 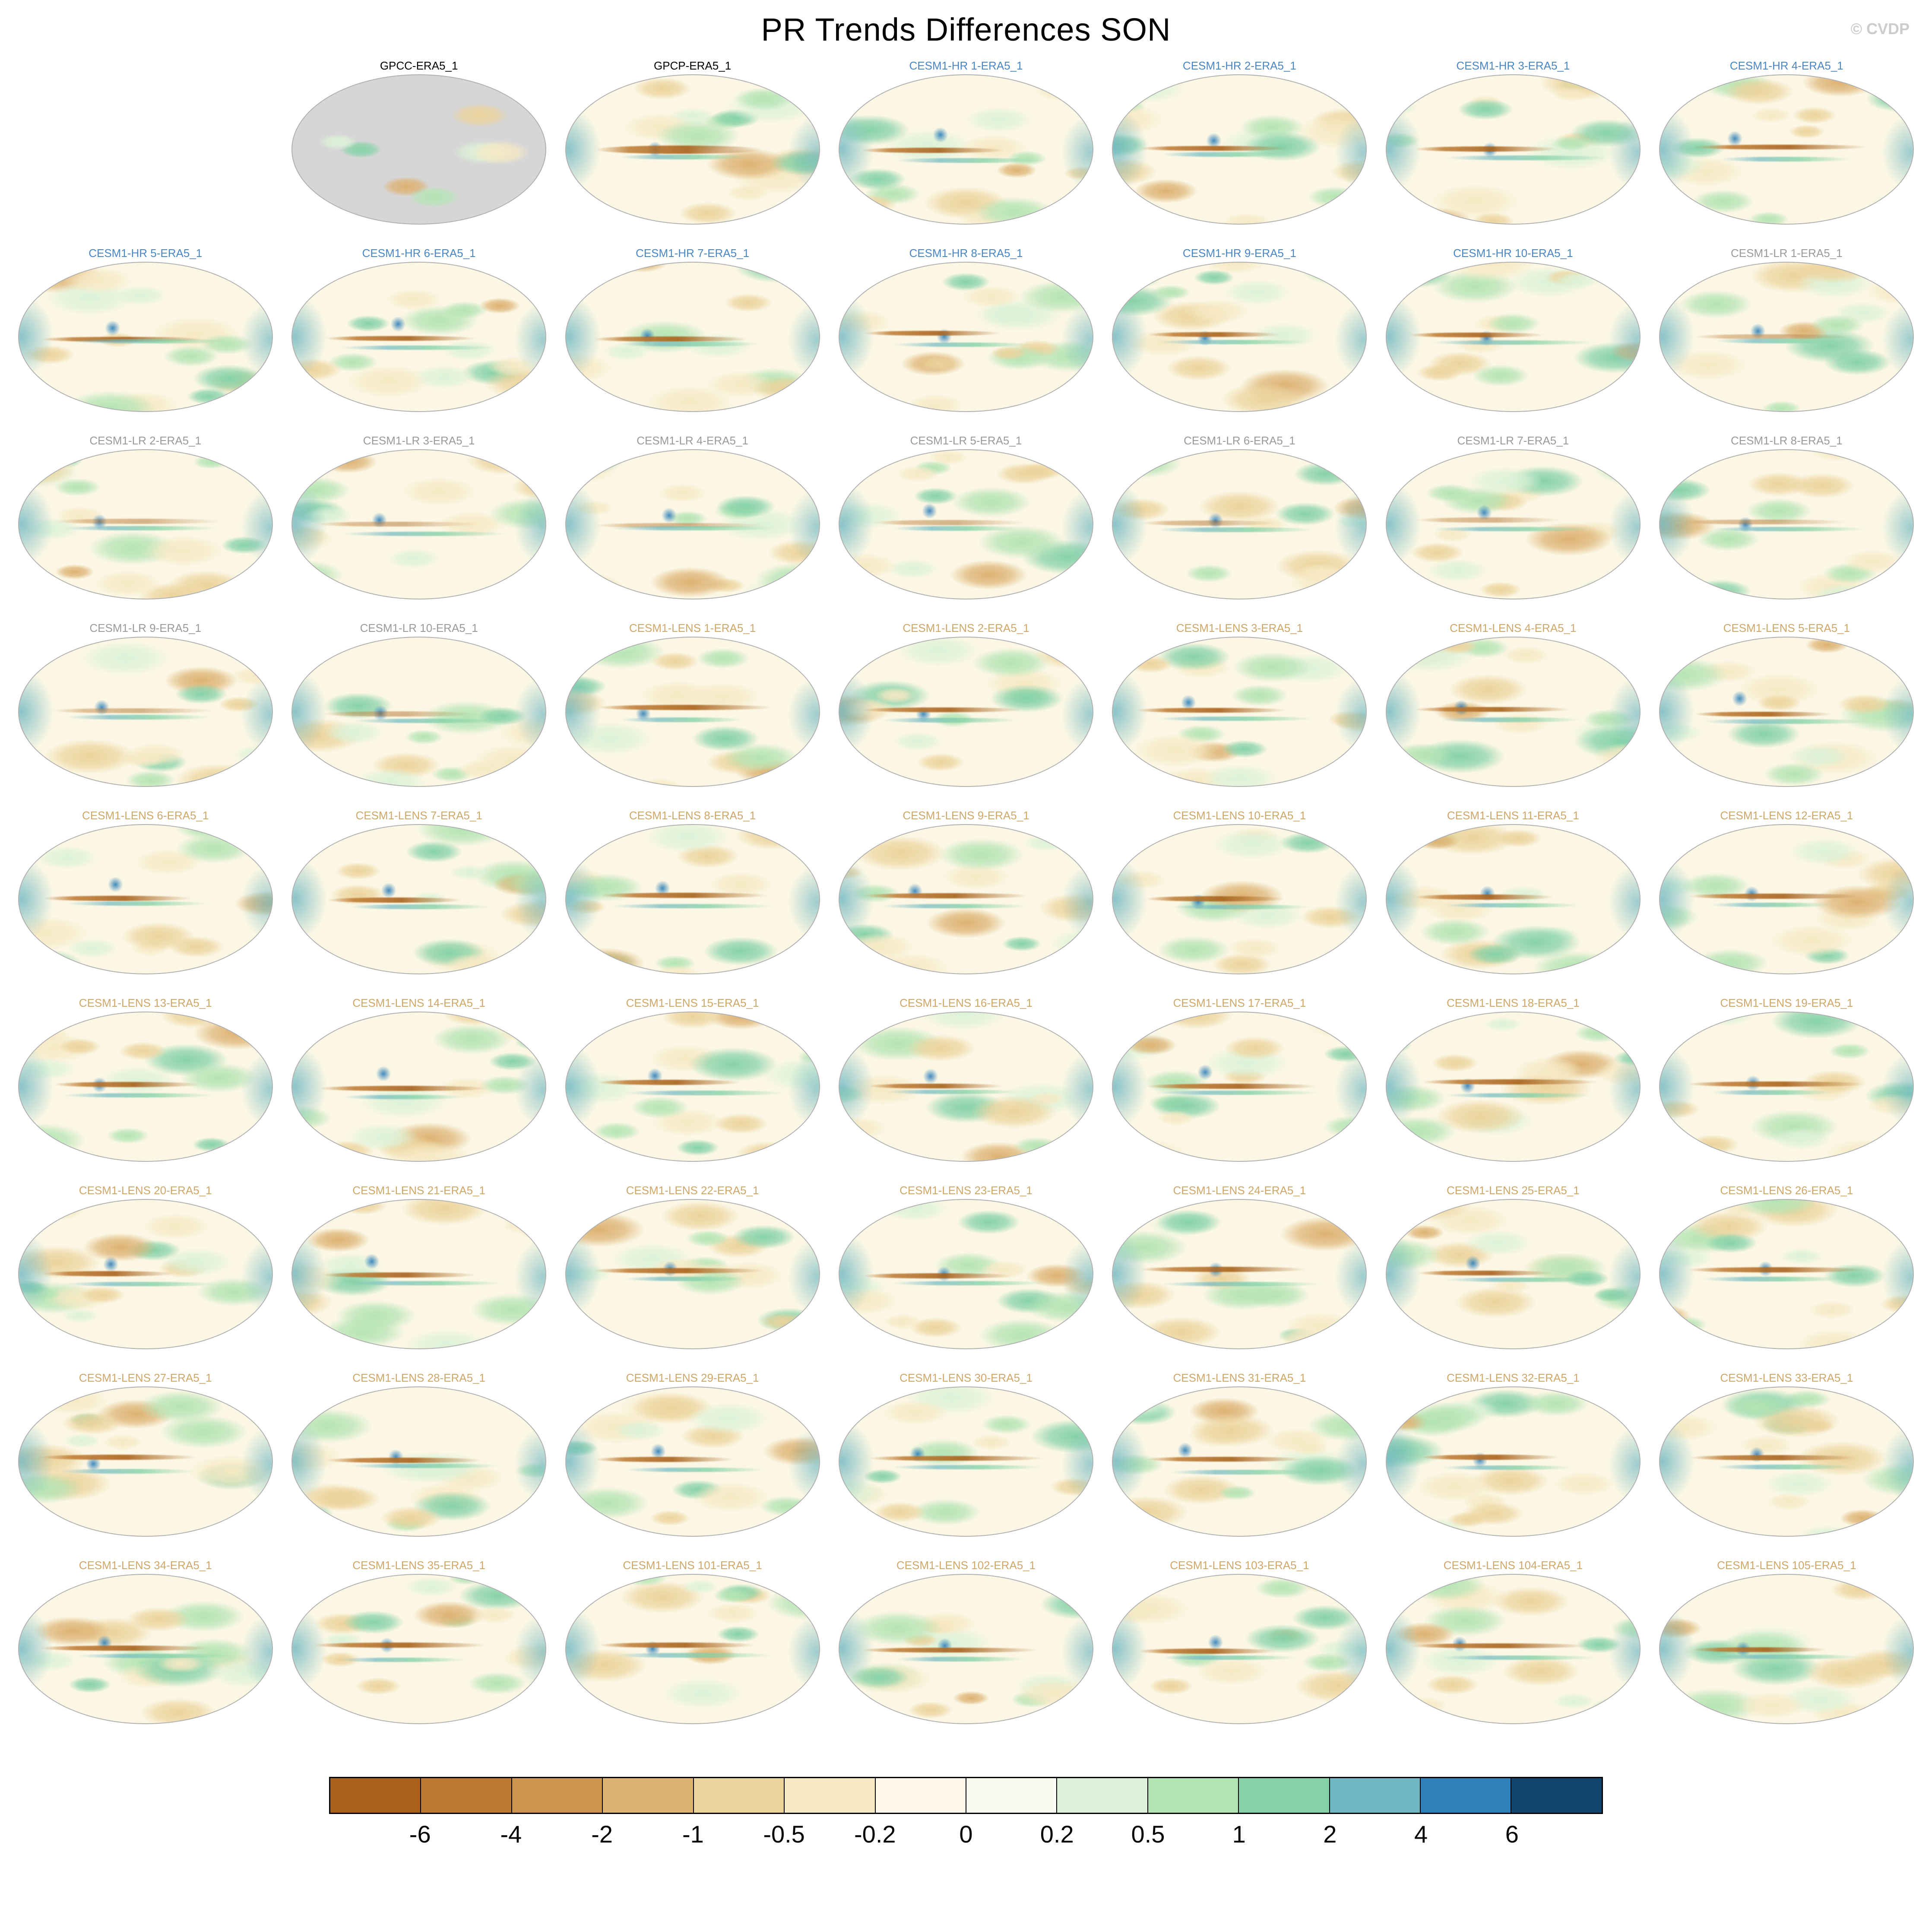 I want to click on panel-label: CESM1-LENS 5-ERA5_1, so click(x=1786, y=628).